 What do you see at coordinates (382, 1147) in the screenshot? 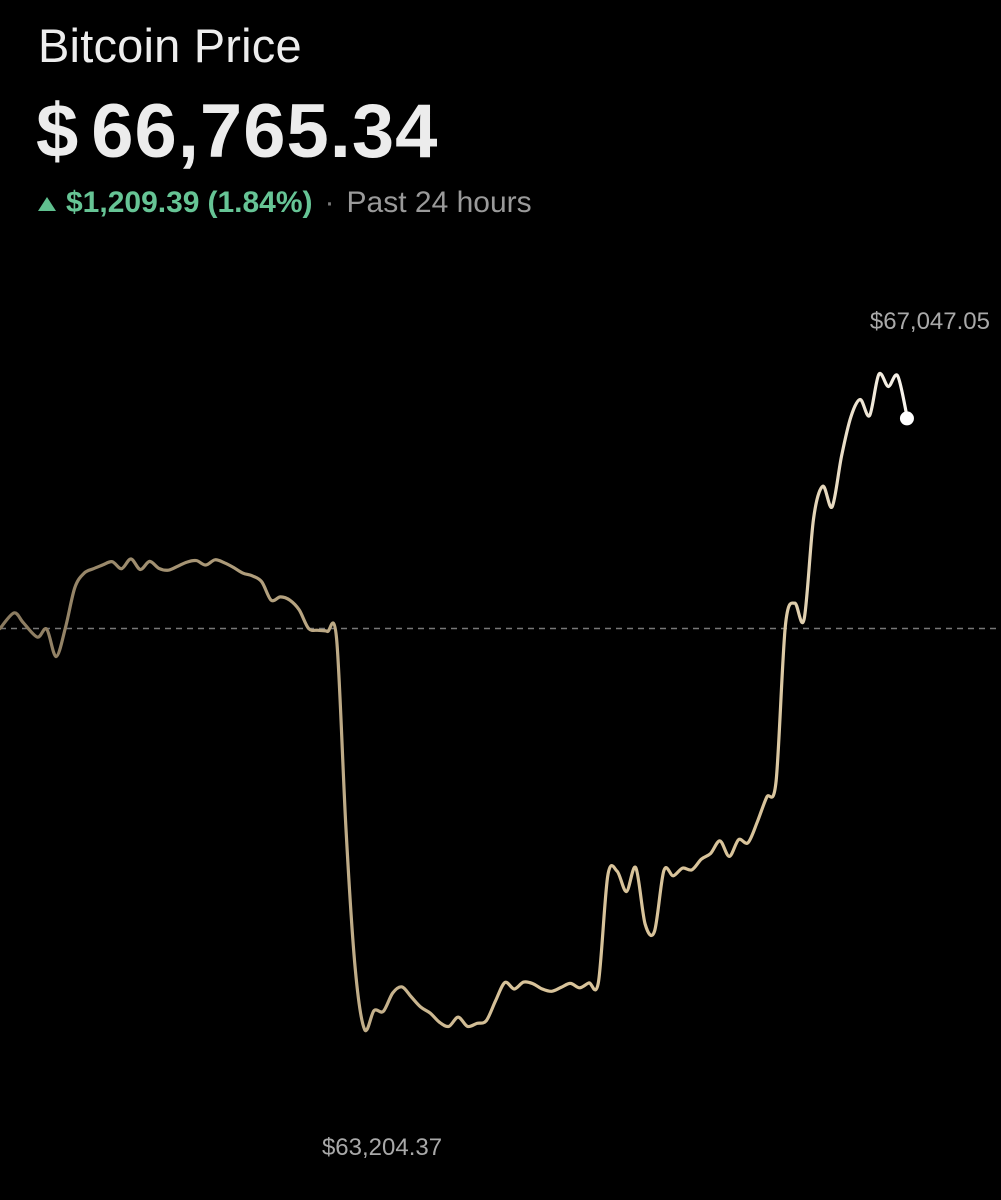
I see `low-price-label: $63,204.37` at bounding box center [382, 1147].